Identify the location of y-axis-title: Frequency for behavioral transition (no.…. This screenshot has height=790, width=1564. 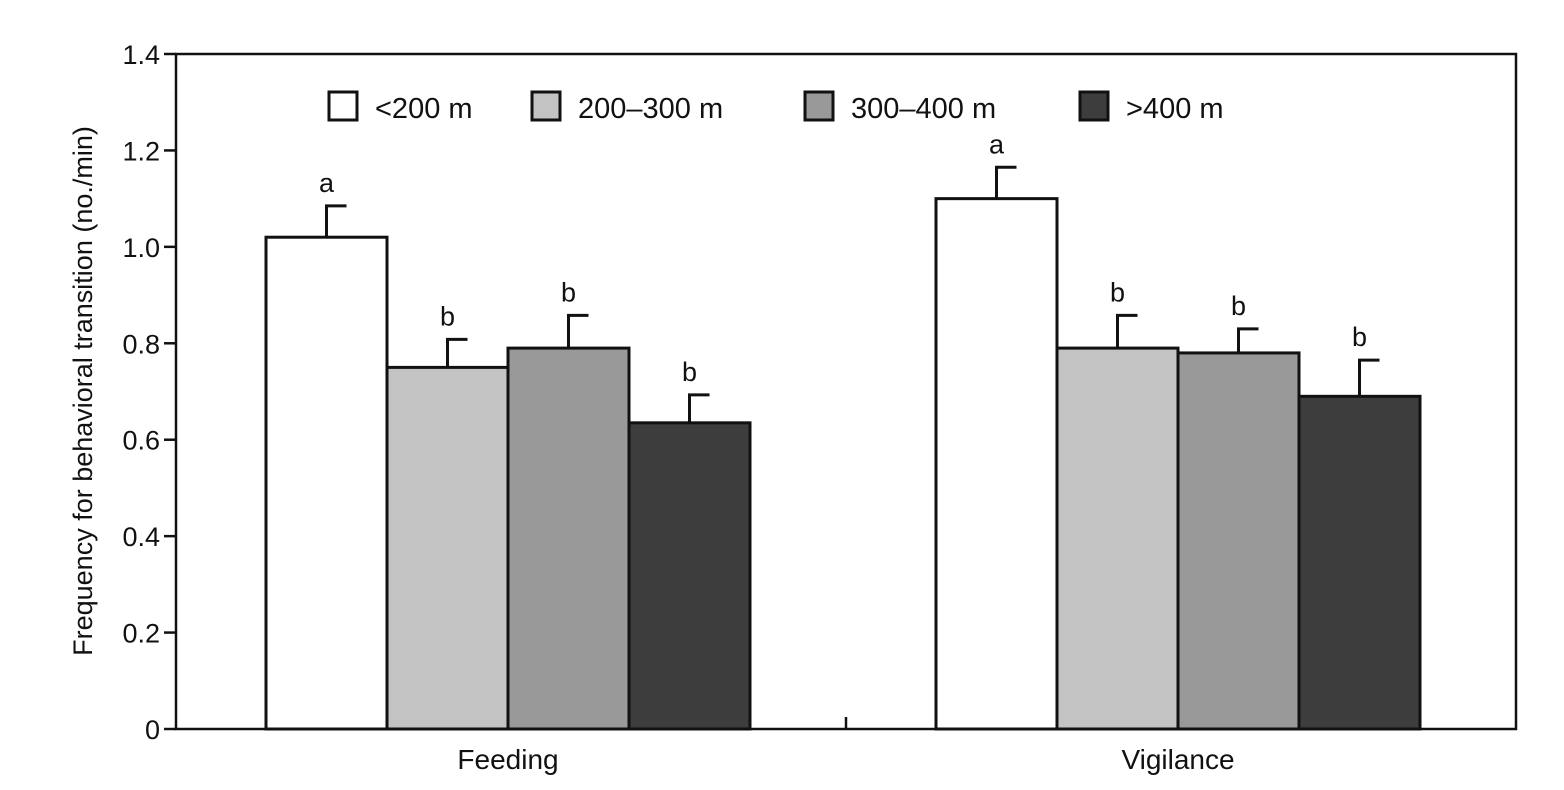
(83, 391).